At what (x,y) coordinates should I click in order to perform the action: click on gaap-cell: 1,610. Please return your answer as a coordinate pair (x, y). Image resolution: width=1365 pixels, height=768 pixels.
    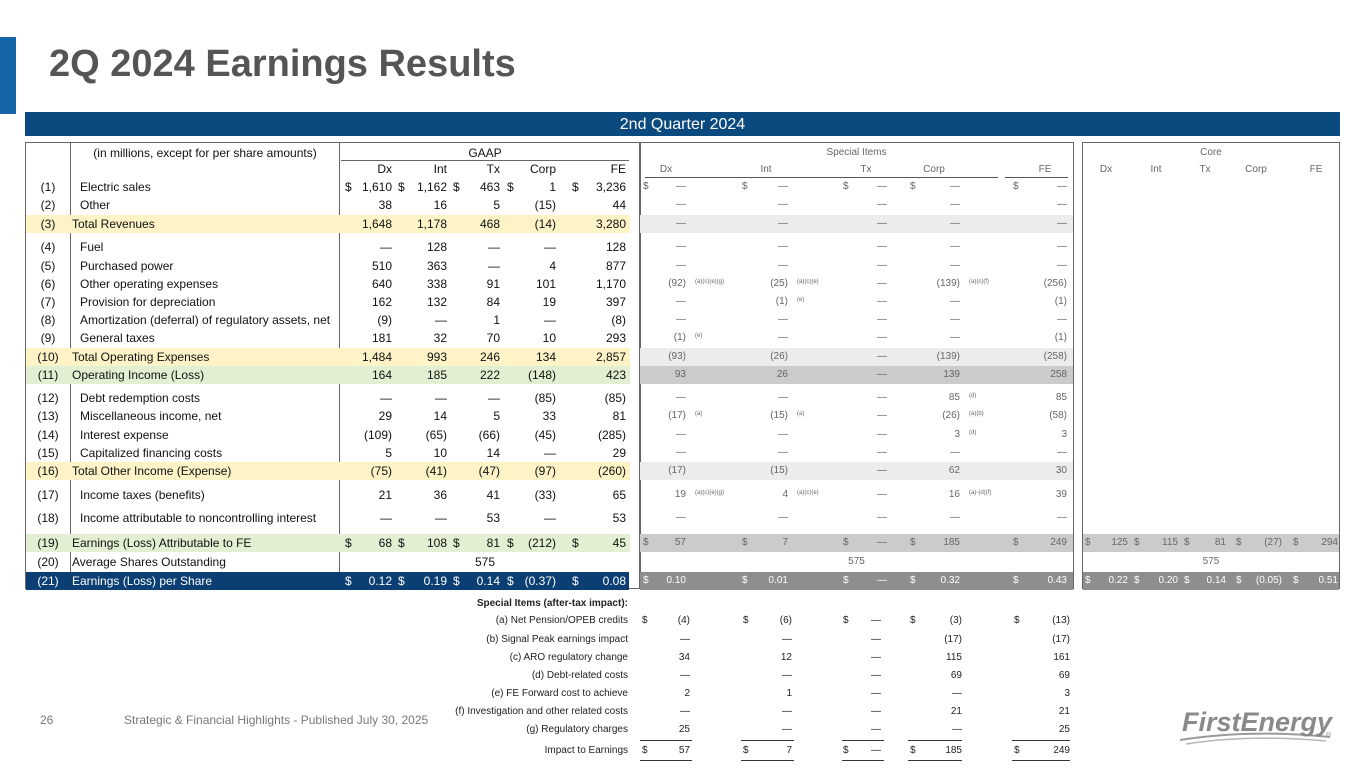
    Looking at the image, I should click on (376, 187).